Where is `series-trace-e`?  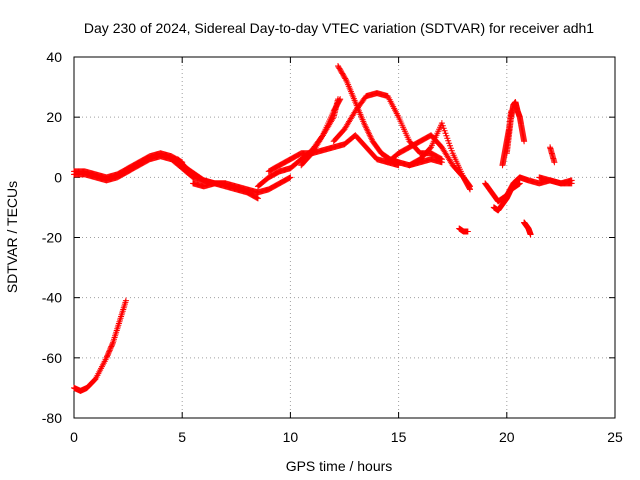
series-trace-e is located at coordinates (225, 191).